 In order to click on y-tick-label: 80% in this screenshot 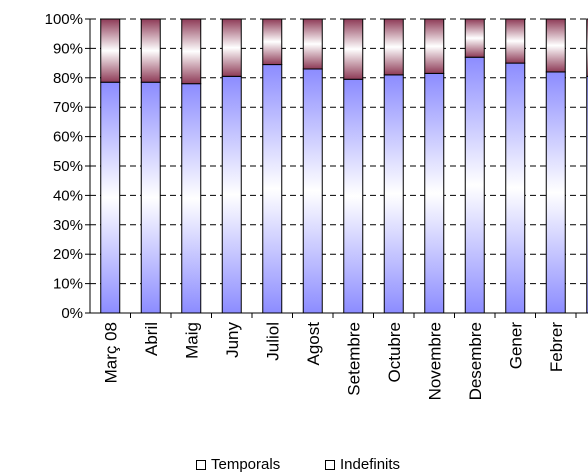, I will do `click(68, 78)`.